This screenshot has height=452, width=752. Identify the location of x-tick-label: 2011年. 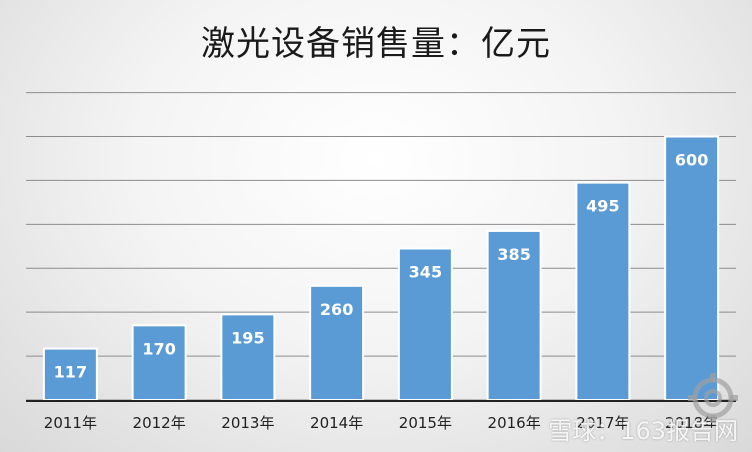
(70, 423).